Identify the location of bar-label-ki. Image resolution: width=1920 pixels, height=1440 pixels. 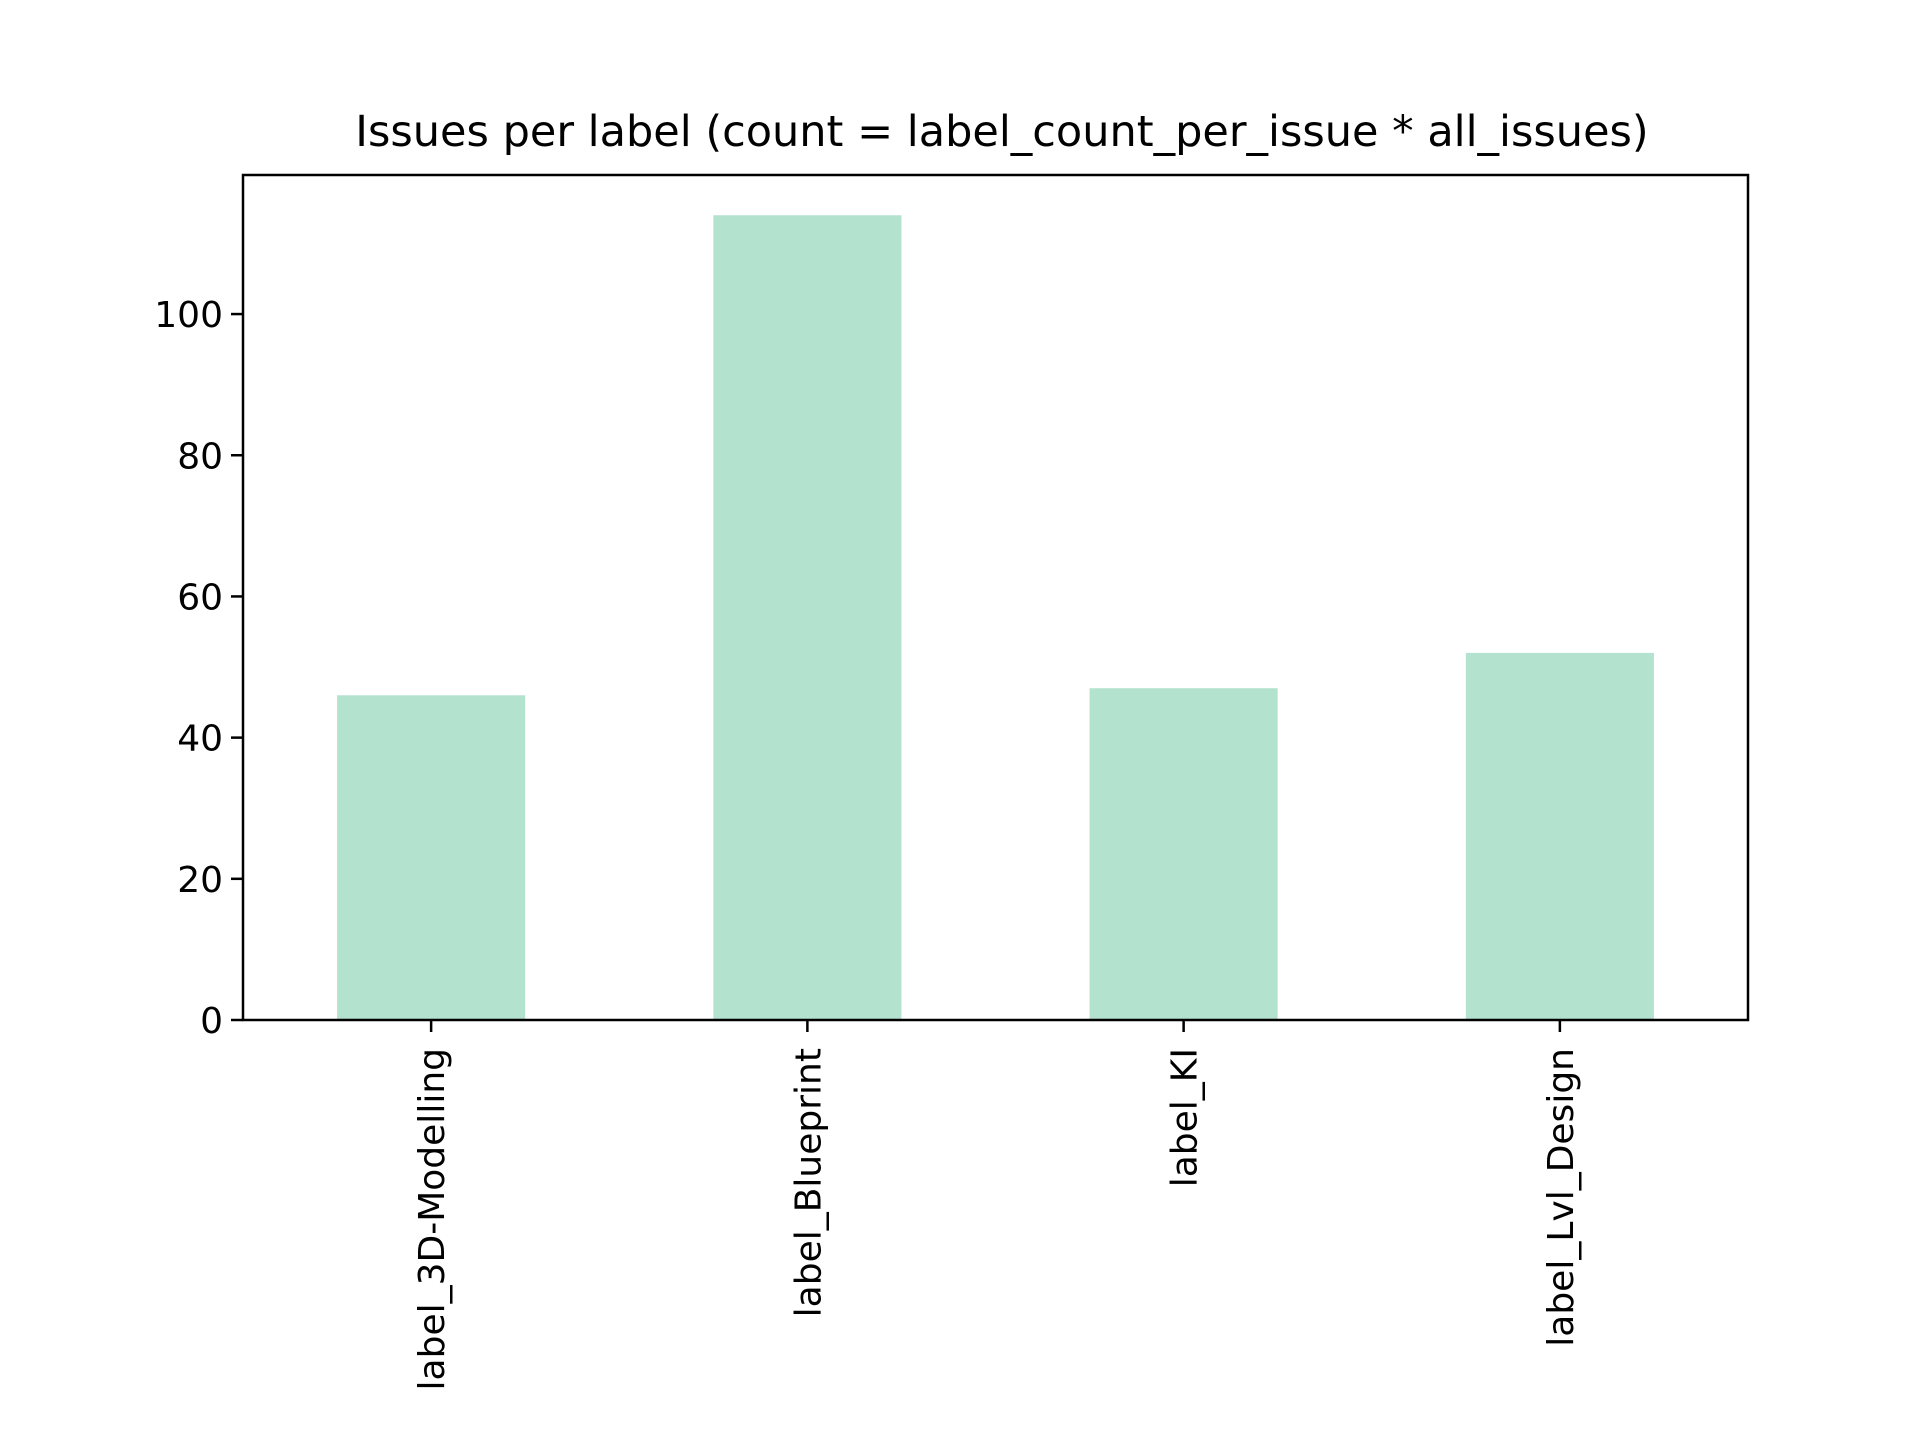
(1183, 854).